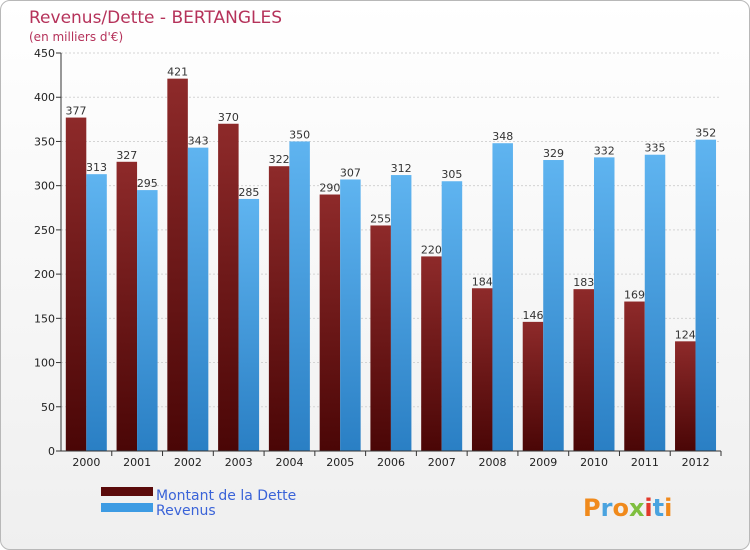 Image resolution: width=750 pixels, height=550 pixels. What do you see at coordinates (228, 117) in the screenshot?
I see `data-label-debt: 370` at bounding box center [228, 117].